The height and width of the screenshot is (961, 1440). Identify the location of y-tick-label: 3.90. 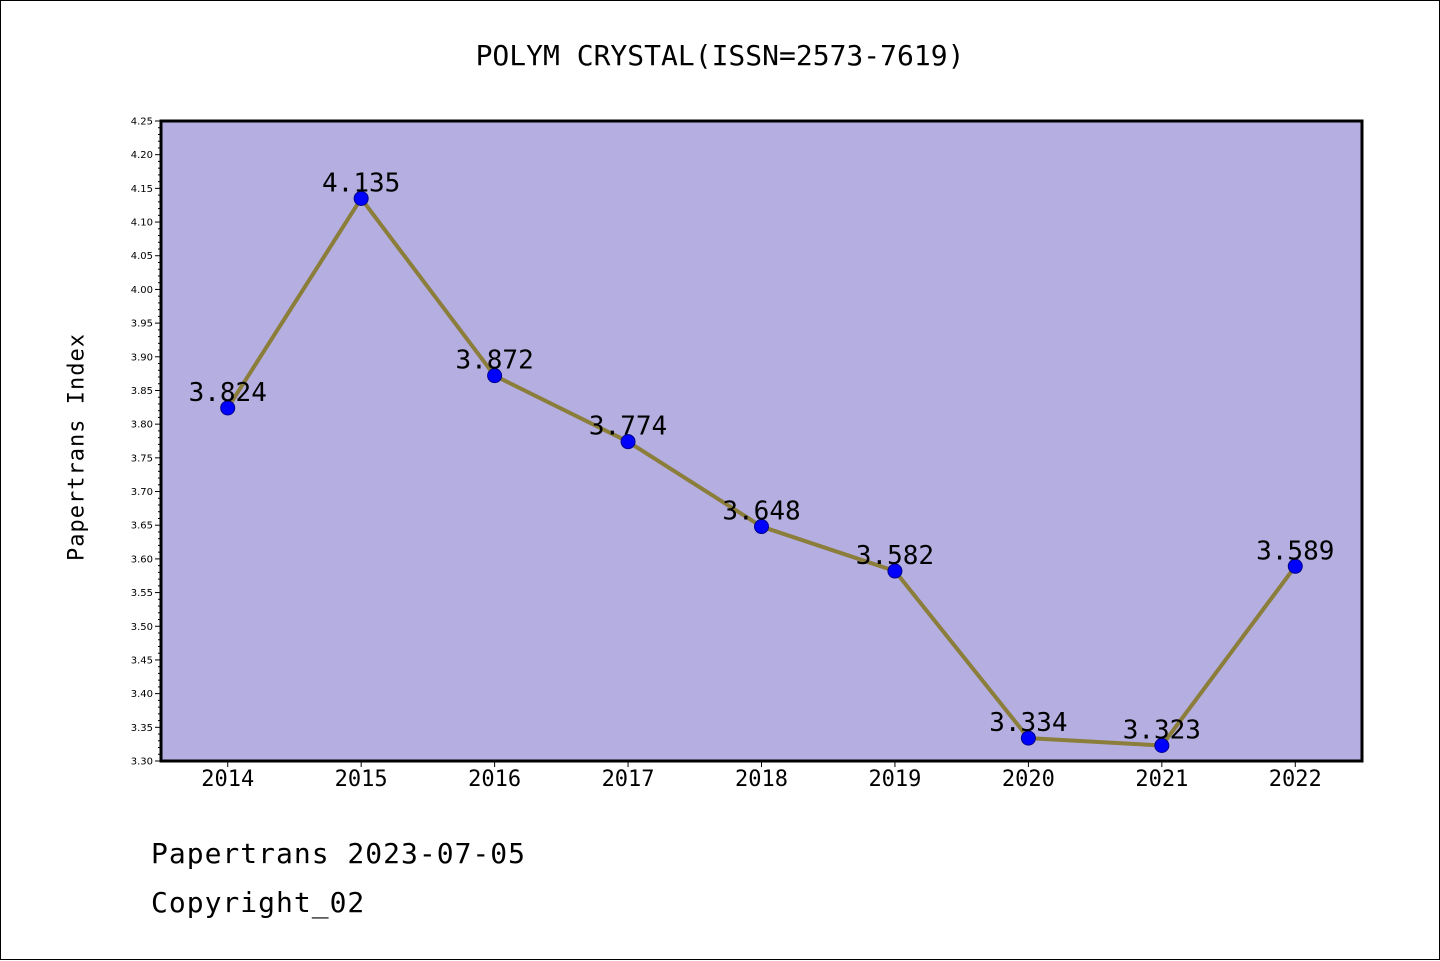
(142, 357).